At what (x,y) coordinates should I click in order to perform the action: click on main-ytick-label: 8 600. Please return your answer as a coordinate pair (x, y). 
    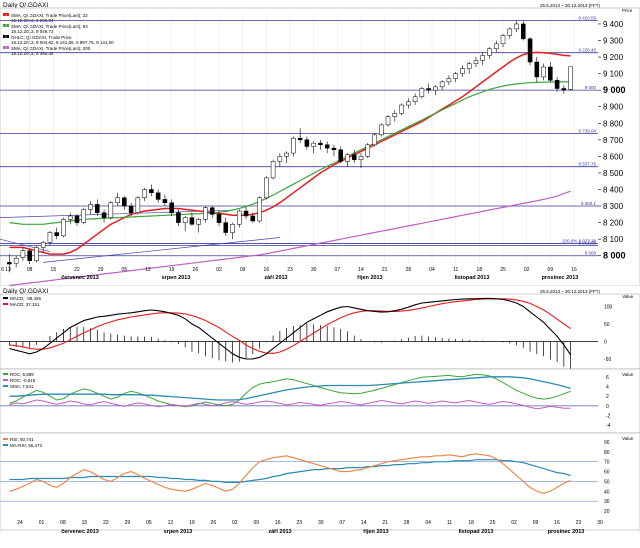
    Looking at the image, I should click on (613, 156).